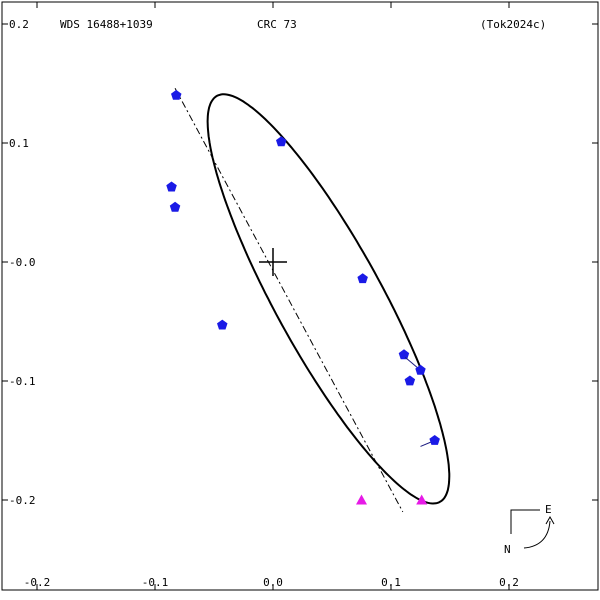  Describe the element at coordinates (106, 24) in the screenshot. I see `header-left: WDS 16488+1039` at that location.